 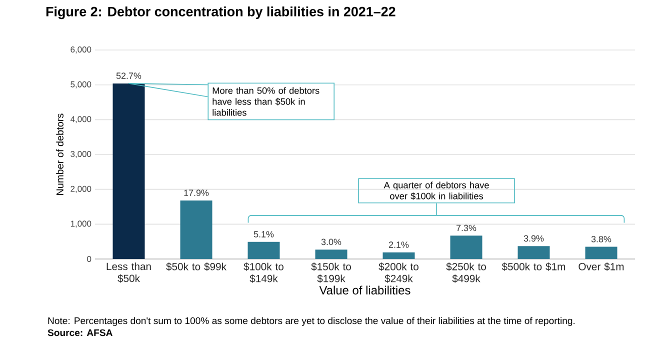 What do you see at coordinates (81, 50) in the screenshot?
I see `y-tick-label: 6,000` at bounding box center [81, 50].